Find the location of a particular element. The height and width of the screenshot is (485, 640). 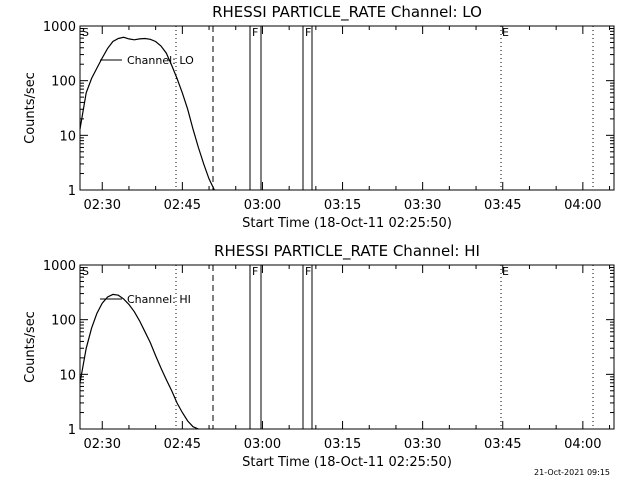

panel-lo-ylabel: Counts/sec is located at coordinates (30, 108).